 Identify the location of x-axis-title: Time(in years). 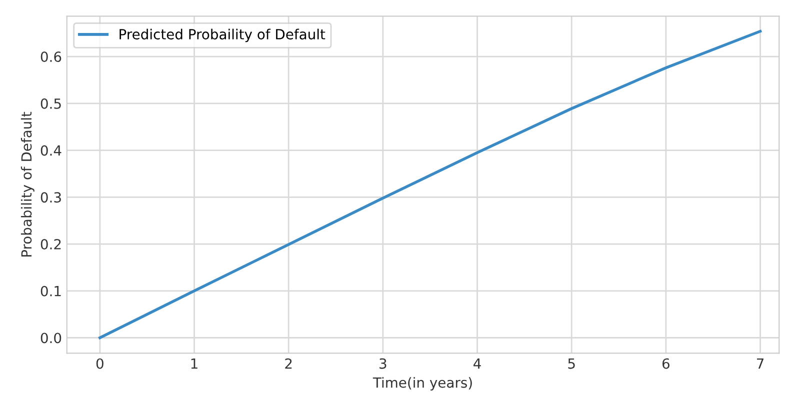
(422, 384).